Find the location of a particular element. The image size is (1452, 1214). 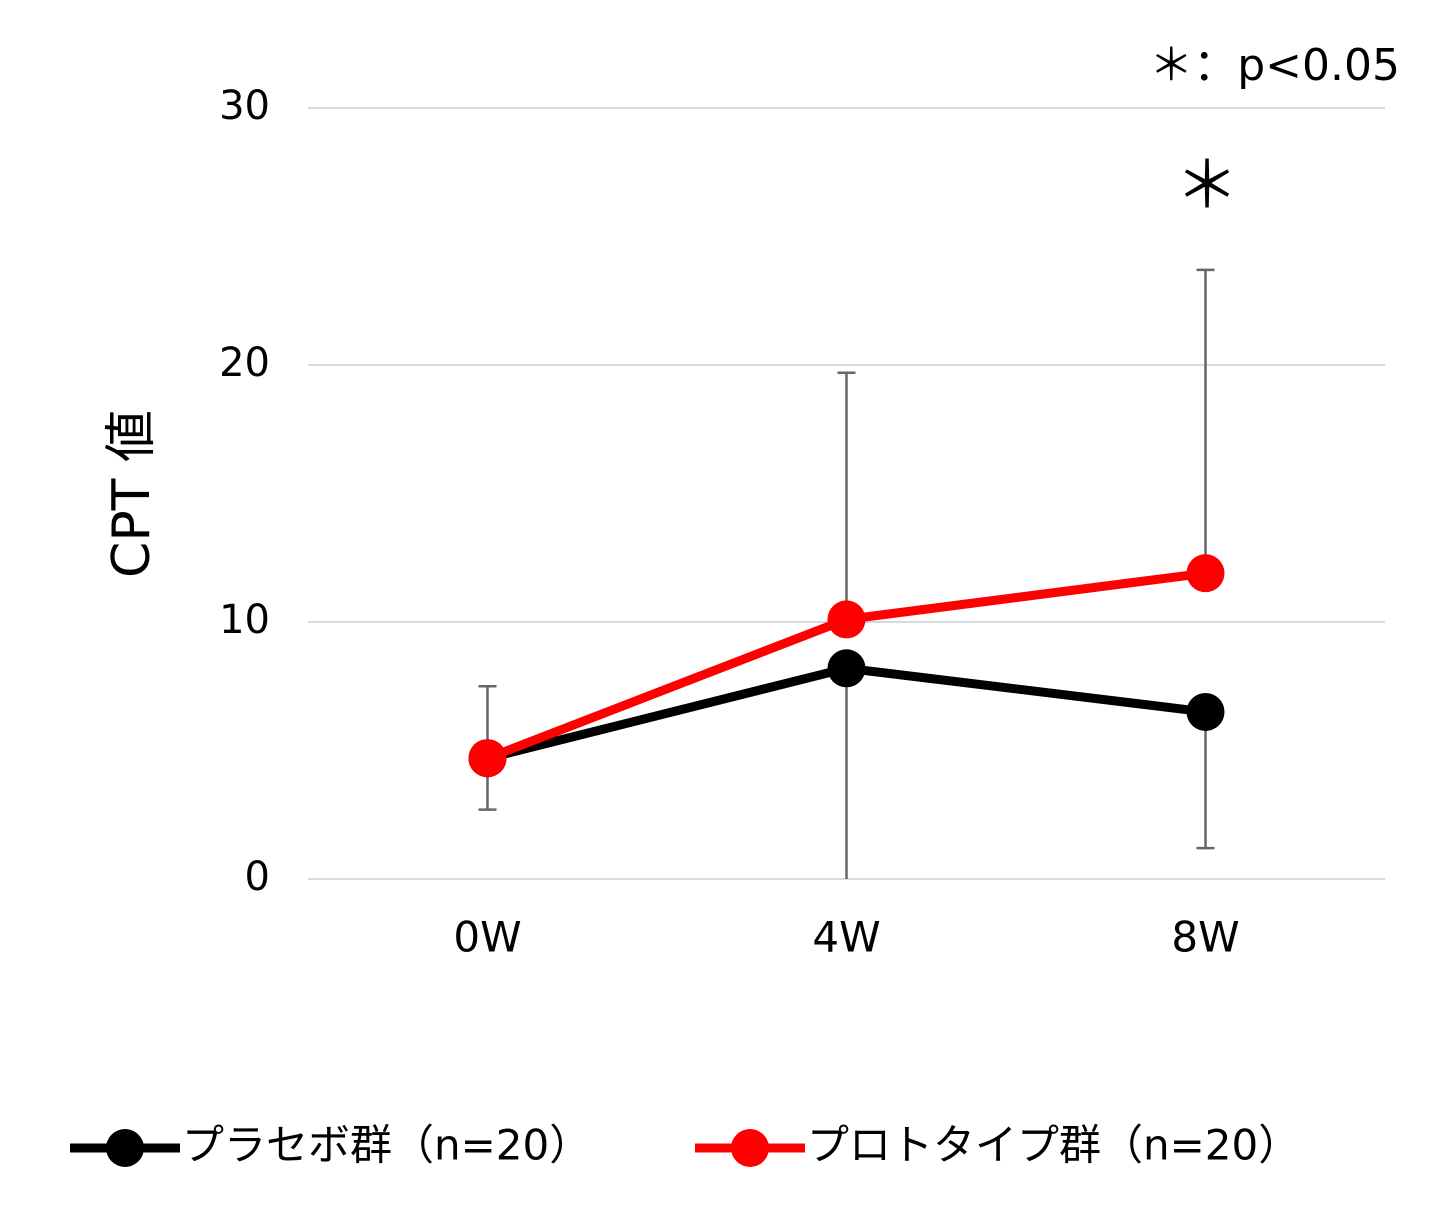

x-tick-label: 4W is located at coordinates (846, 937).